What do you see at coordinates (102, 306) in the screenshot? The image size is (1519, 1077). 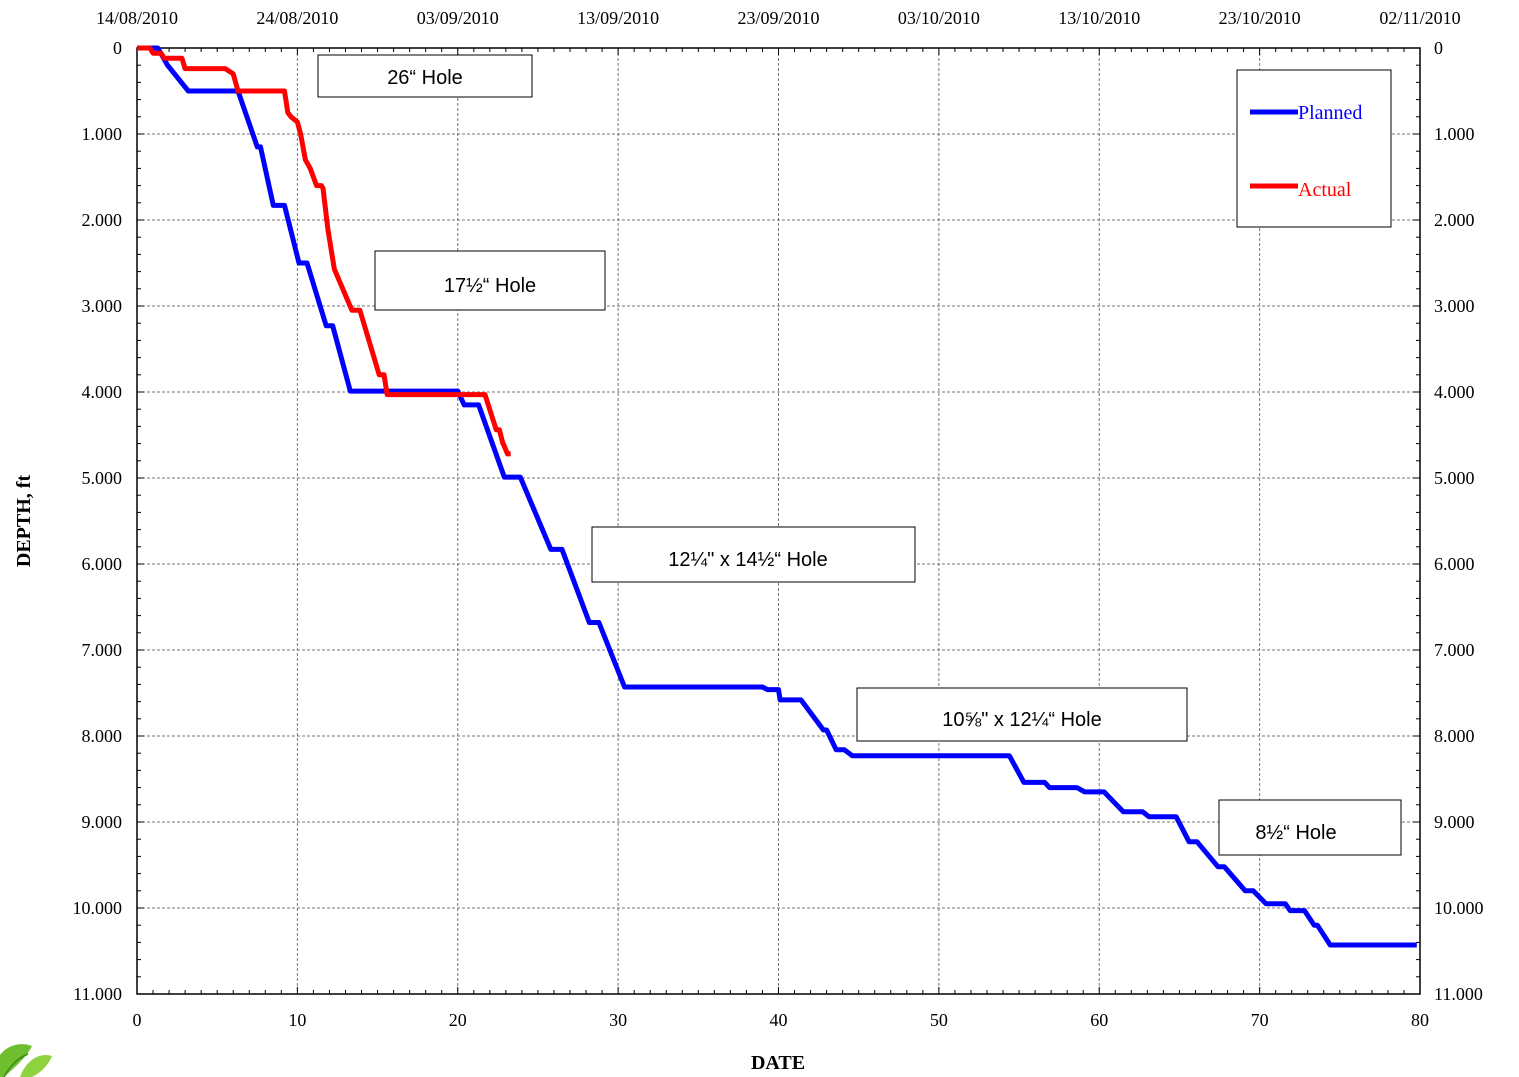 I see `y-tick-label-left: 3.000` at bounding box center [102, 306].